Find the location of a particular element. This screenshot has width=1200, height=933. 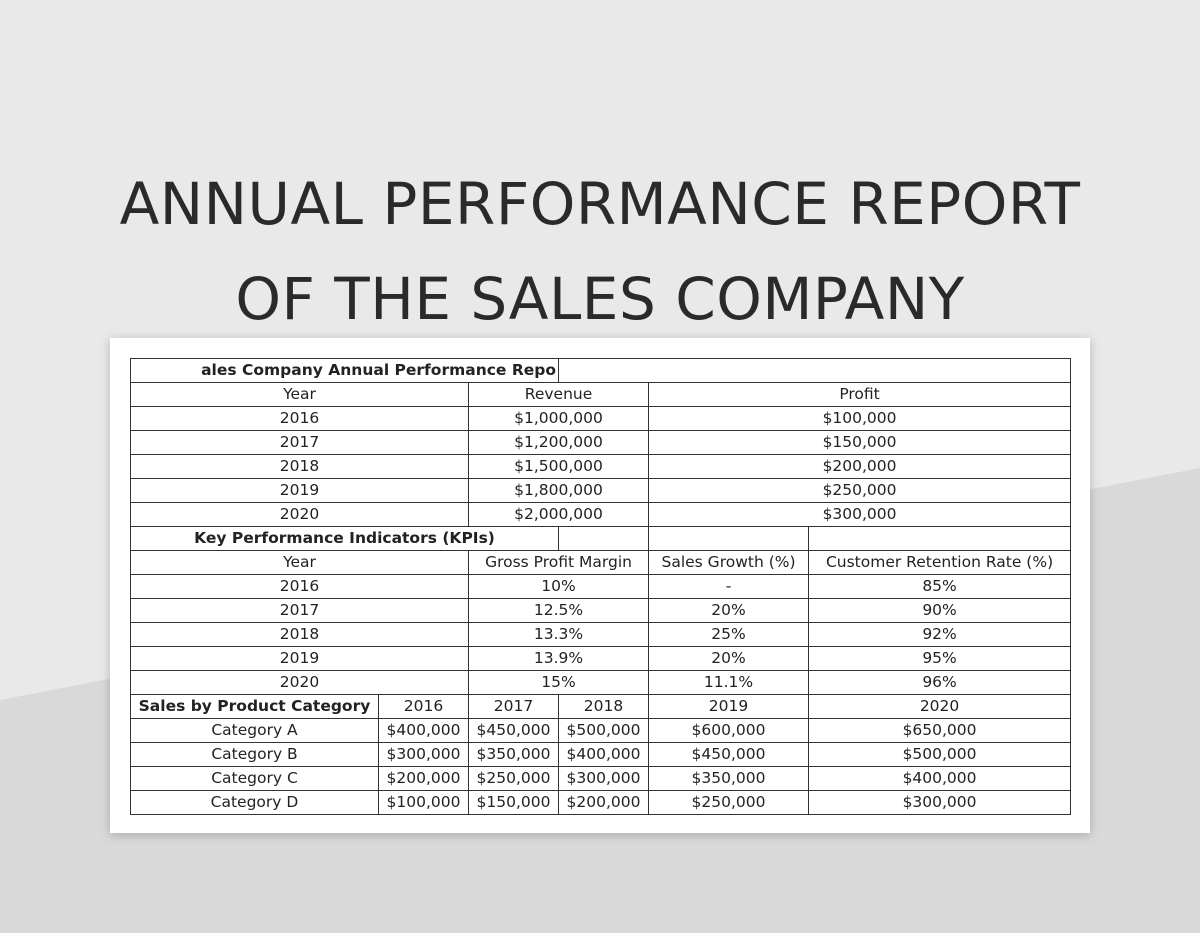

page-title-line-1: ANNUAL PERFORMANCE REPORT is located at coordinates (600, 203).